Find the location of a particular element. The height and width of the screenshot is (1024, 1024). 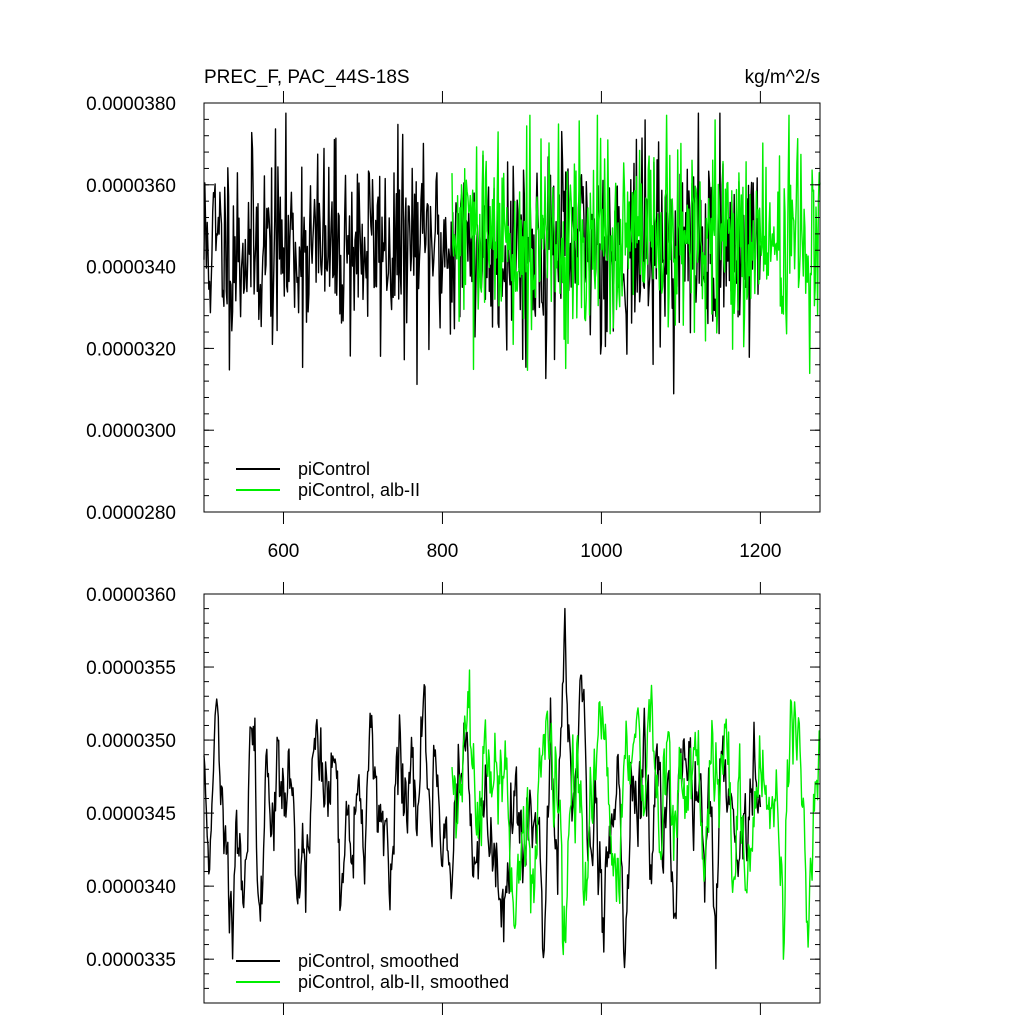

y-tick-label: 0.0000320 is located at coordinates (131, 349).